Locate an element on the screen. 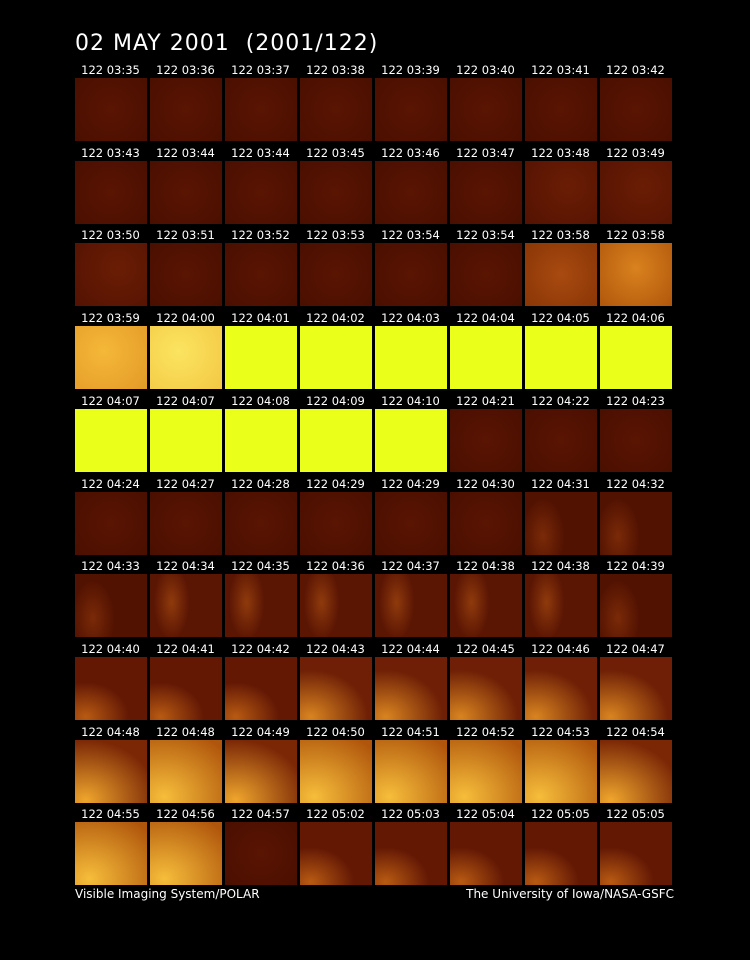 This screenshot has height=960, width=750. frame-label: 122 04:40 is located at coordinates (110, 648).